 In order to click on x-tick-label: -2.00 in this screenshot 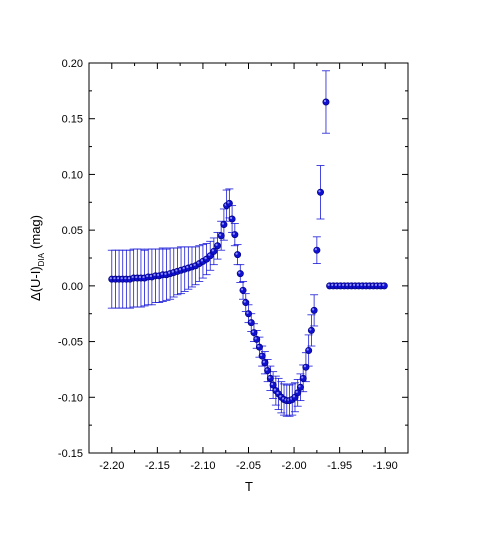, I will do `click(294, 466)`.